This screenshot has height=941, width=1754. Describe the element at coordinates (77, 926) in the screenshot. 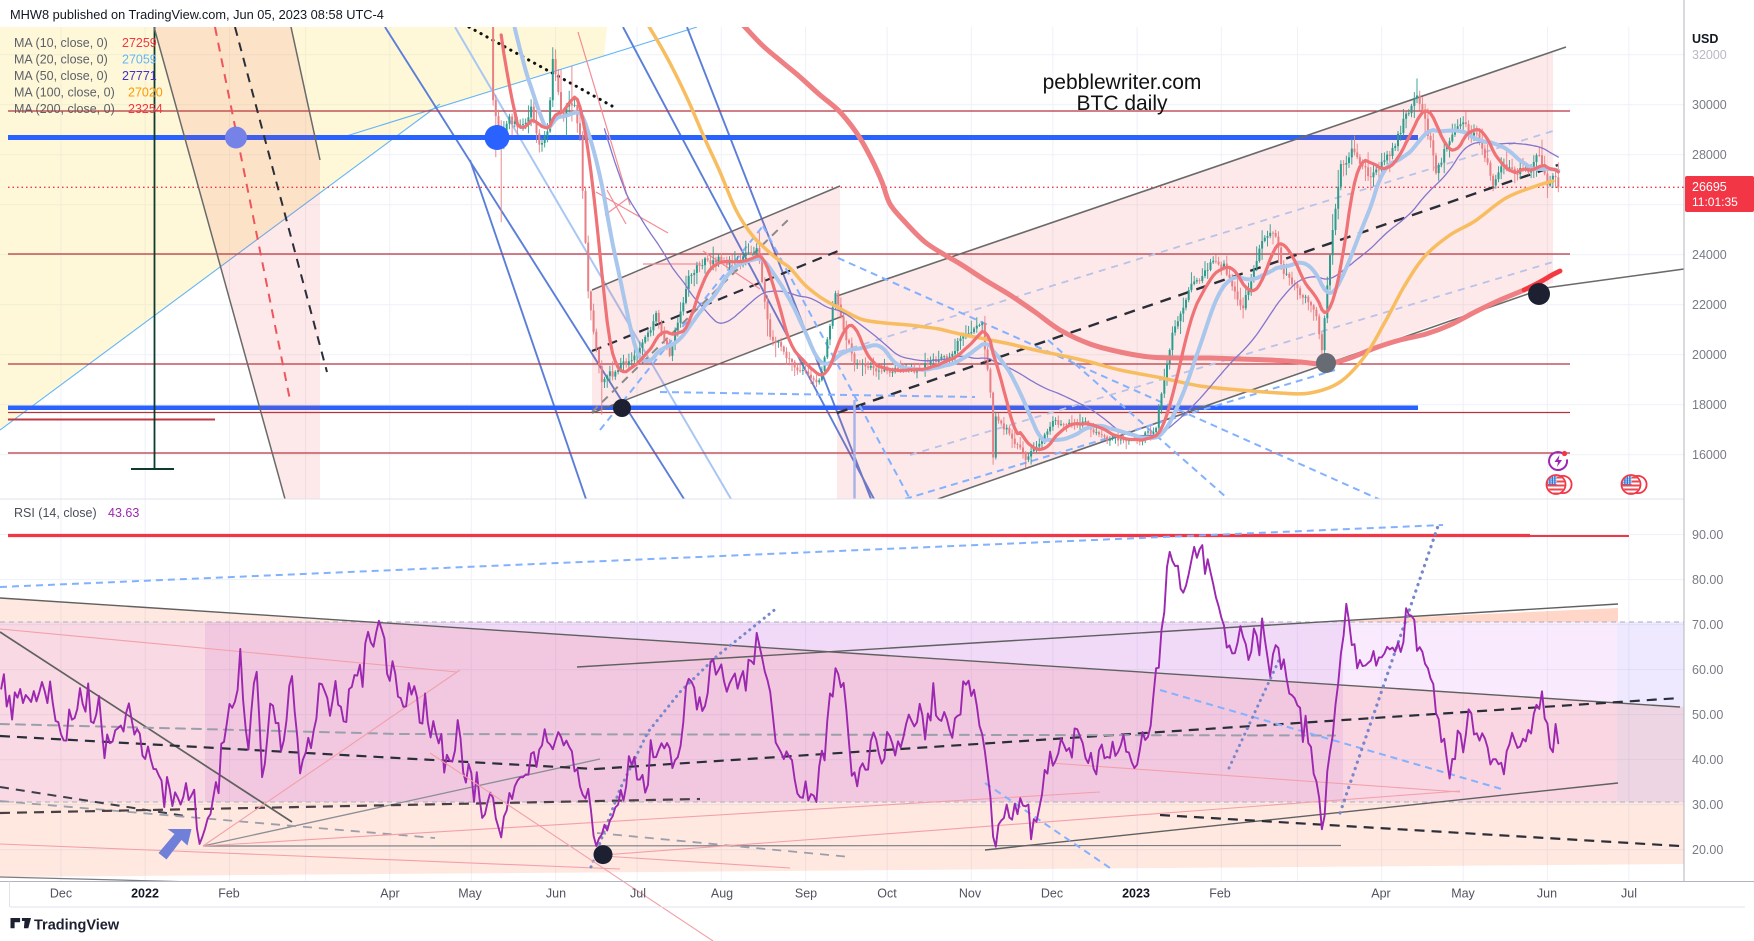

I see `svg-text: TradingView` at that location.